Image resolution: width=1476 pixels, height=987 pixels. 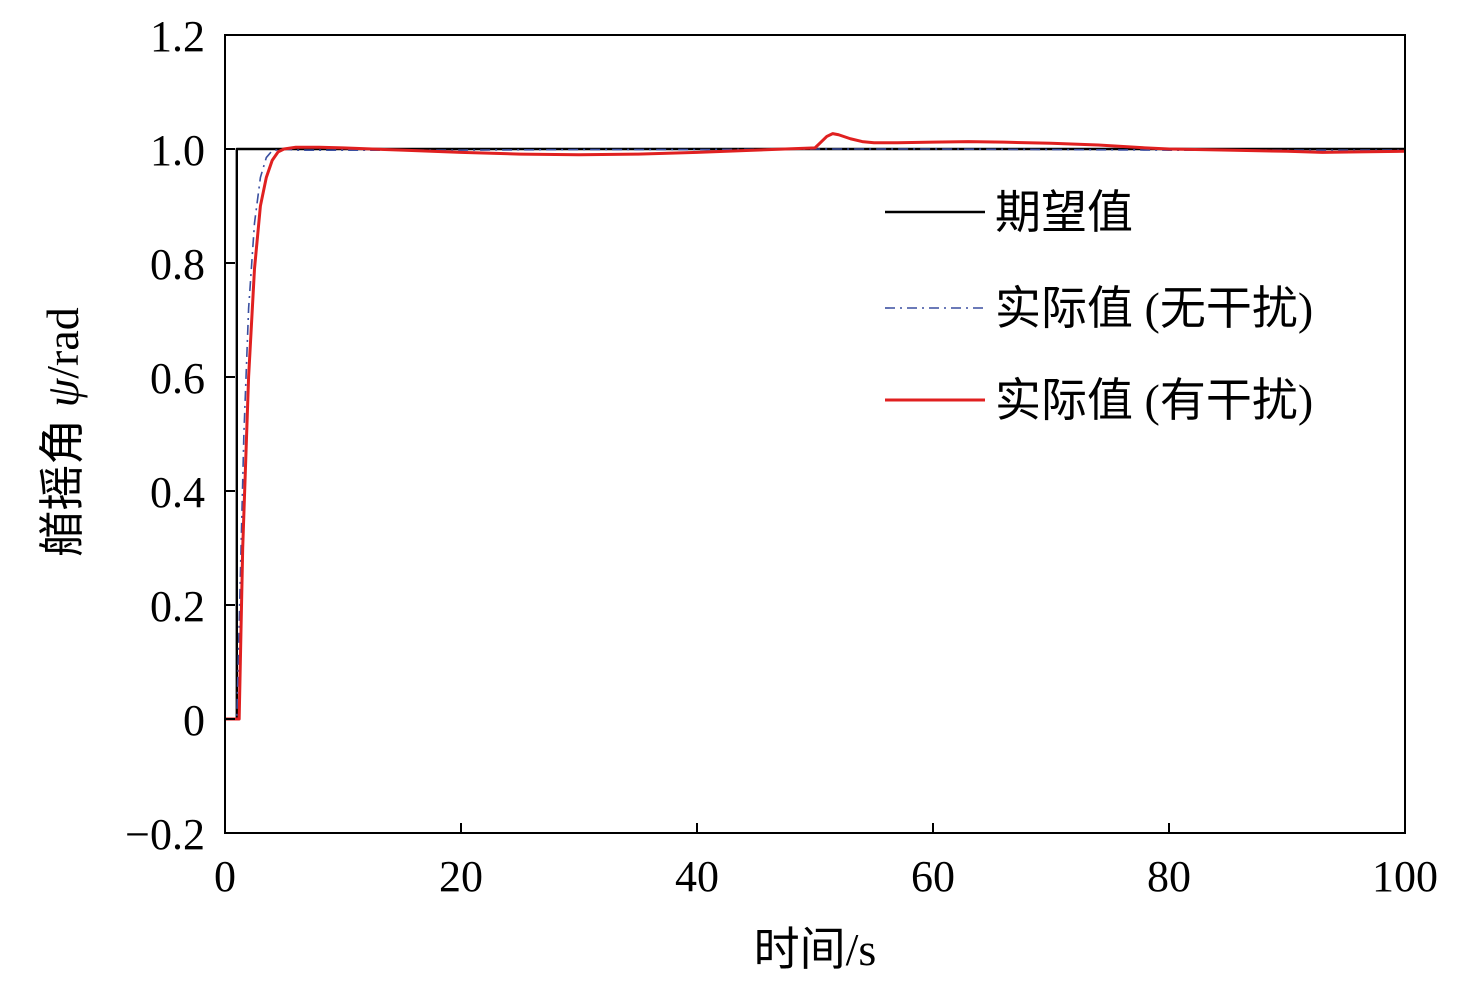 What do you see at coordinates (177, 492) in the screenshot?
I see `y-tick-label: 0.4` at bounding box center [177, 492].